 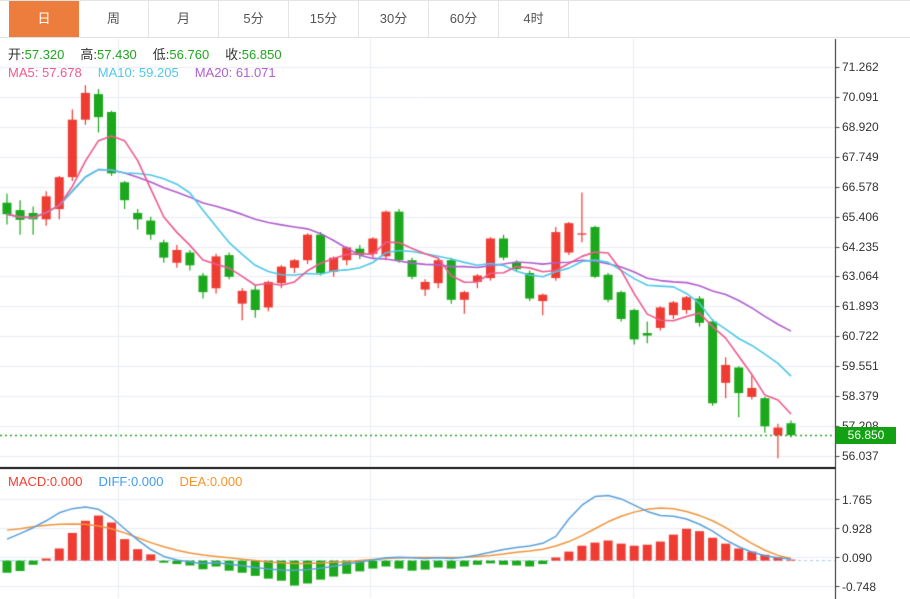 What do you see at coordinates (215, 72) in the screenshot?
I see `ma20-value-label: MA20:` at bounding box center [215, 72].